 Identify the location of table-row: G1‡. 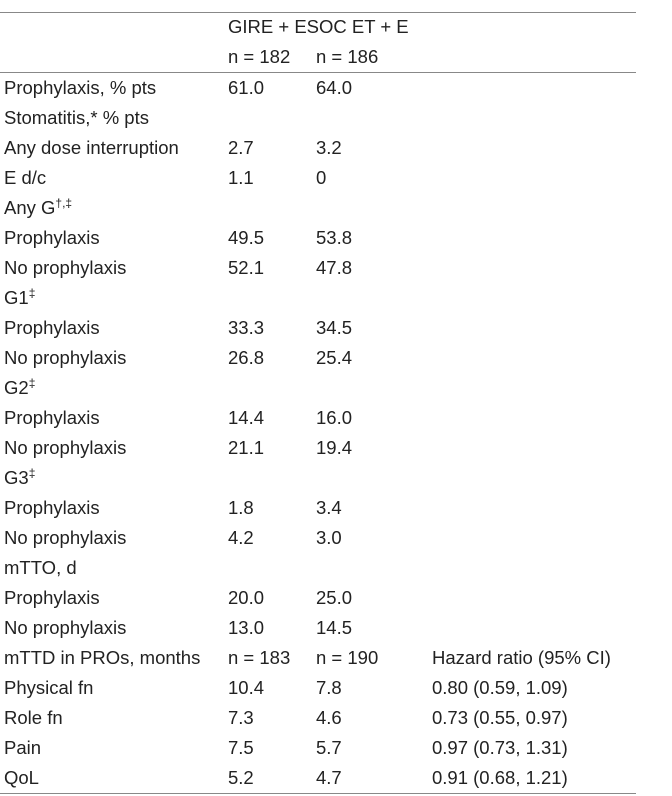
(318, 298).